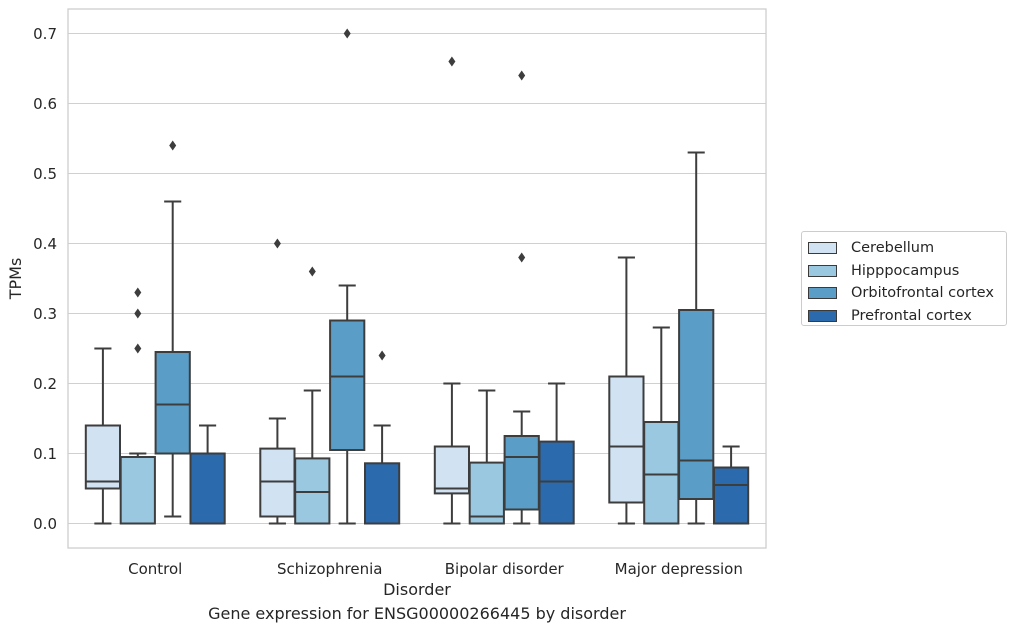 The image size is (1018, 634). I want to click on legend-item: Hipppocampus, so click(907, 271).